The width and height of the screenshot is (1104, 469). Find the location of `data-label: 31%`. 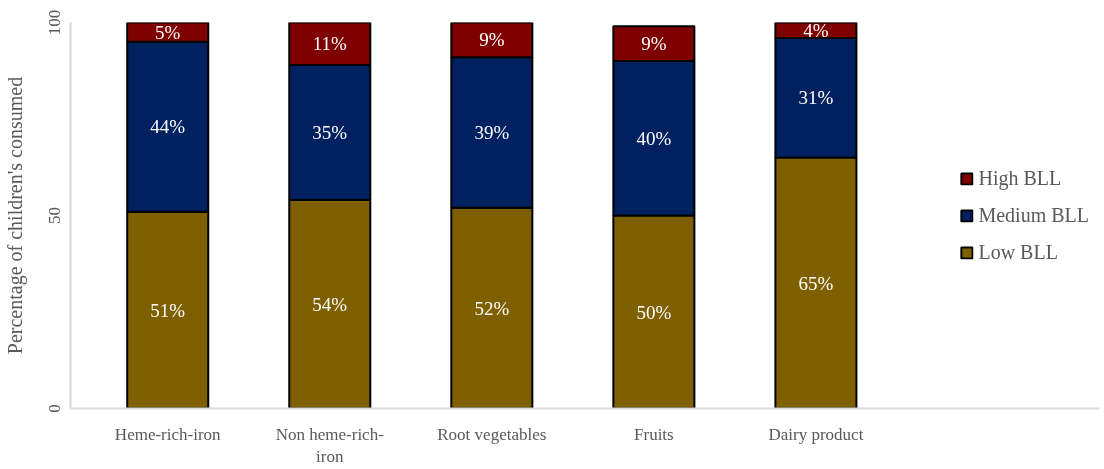

data-label: 31% is located at coordinates (816, 98).